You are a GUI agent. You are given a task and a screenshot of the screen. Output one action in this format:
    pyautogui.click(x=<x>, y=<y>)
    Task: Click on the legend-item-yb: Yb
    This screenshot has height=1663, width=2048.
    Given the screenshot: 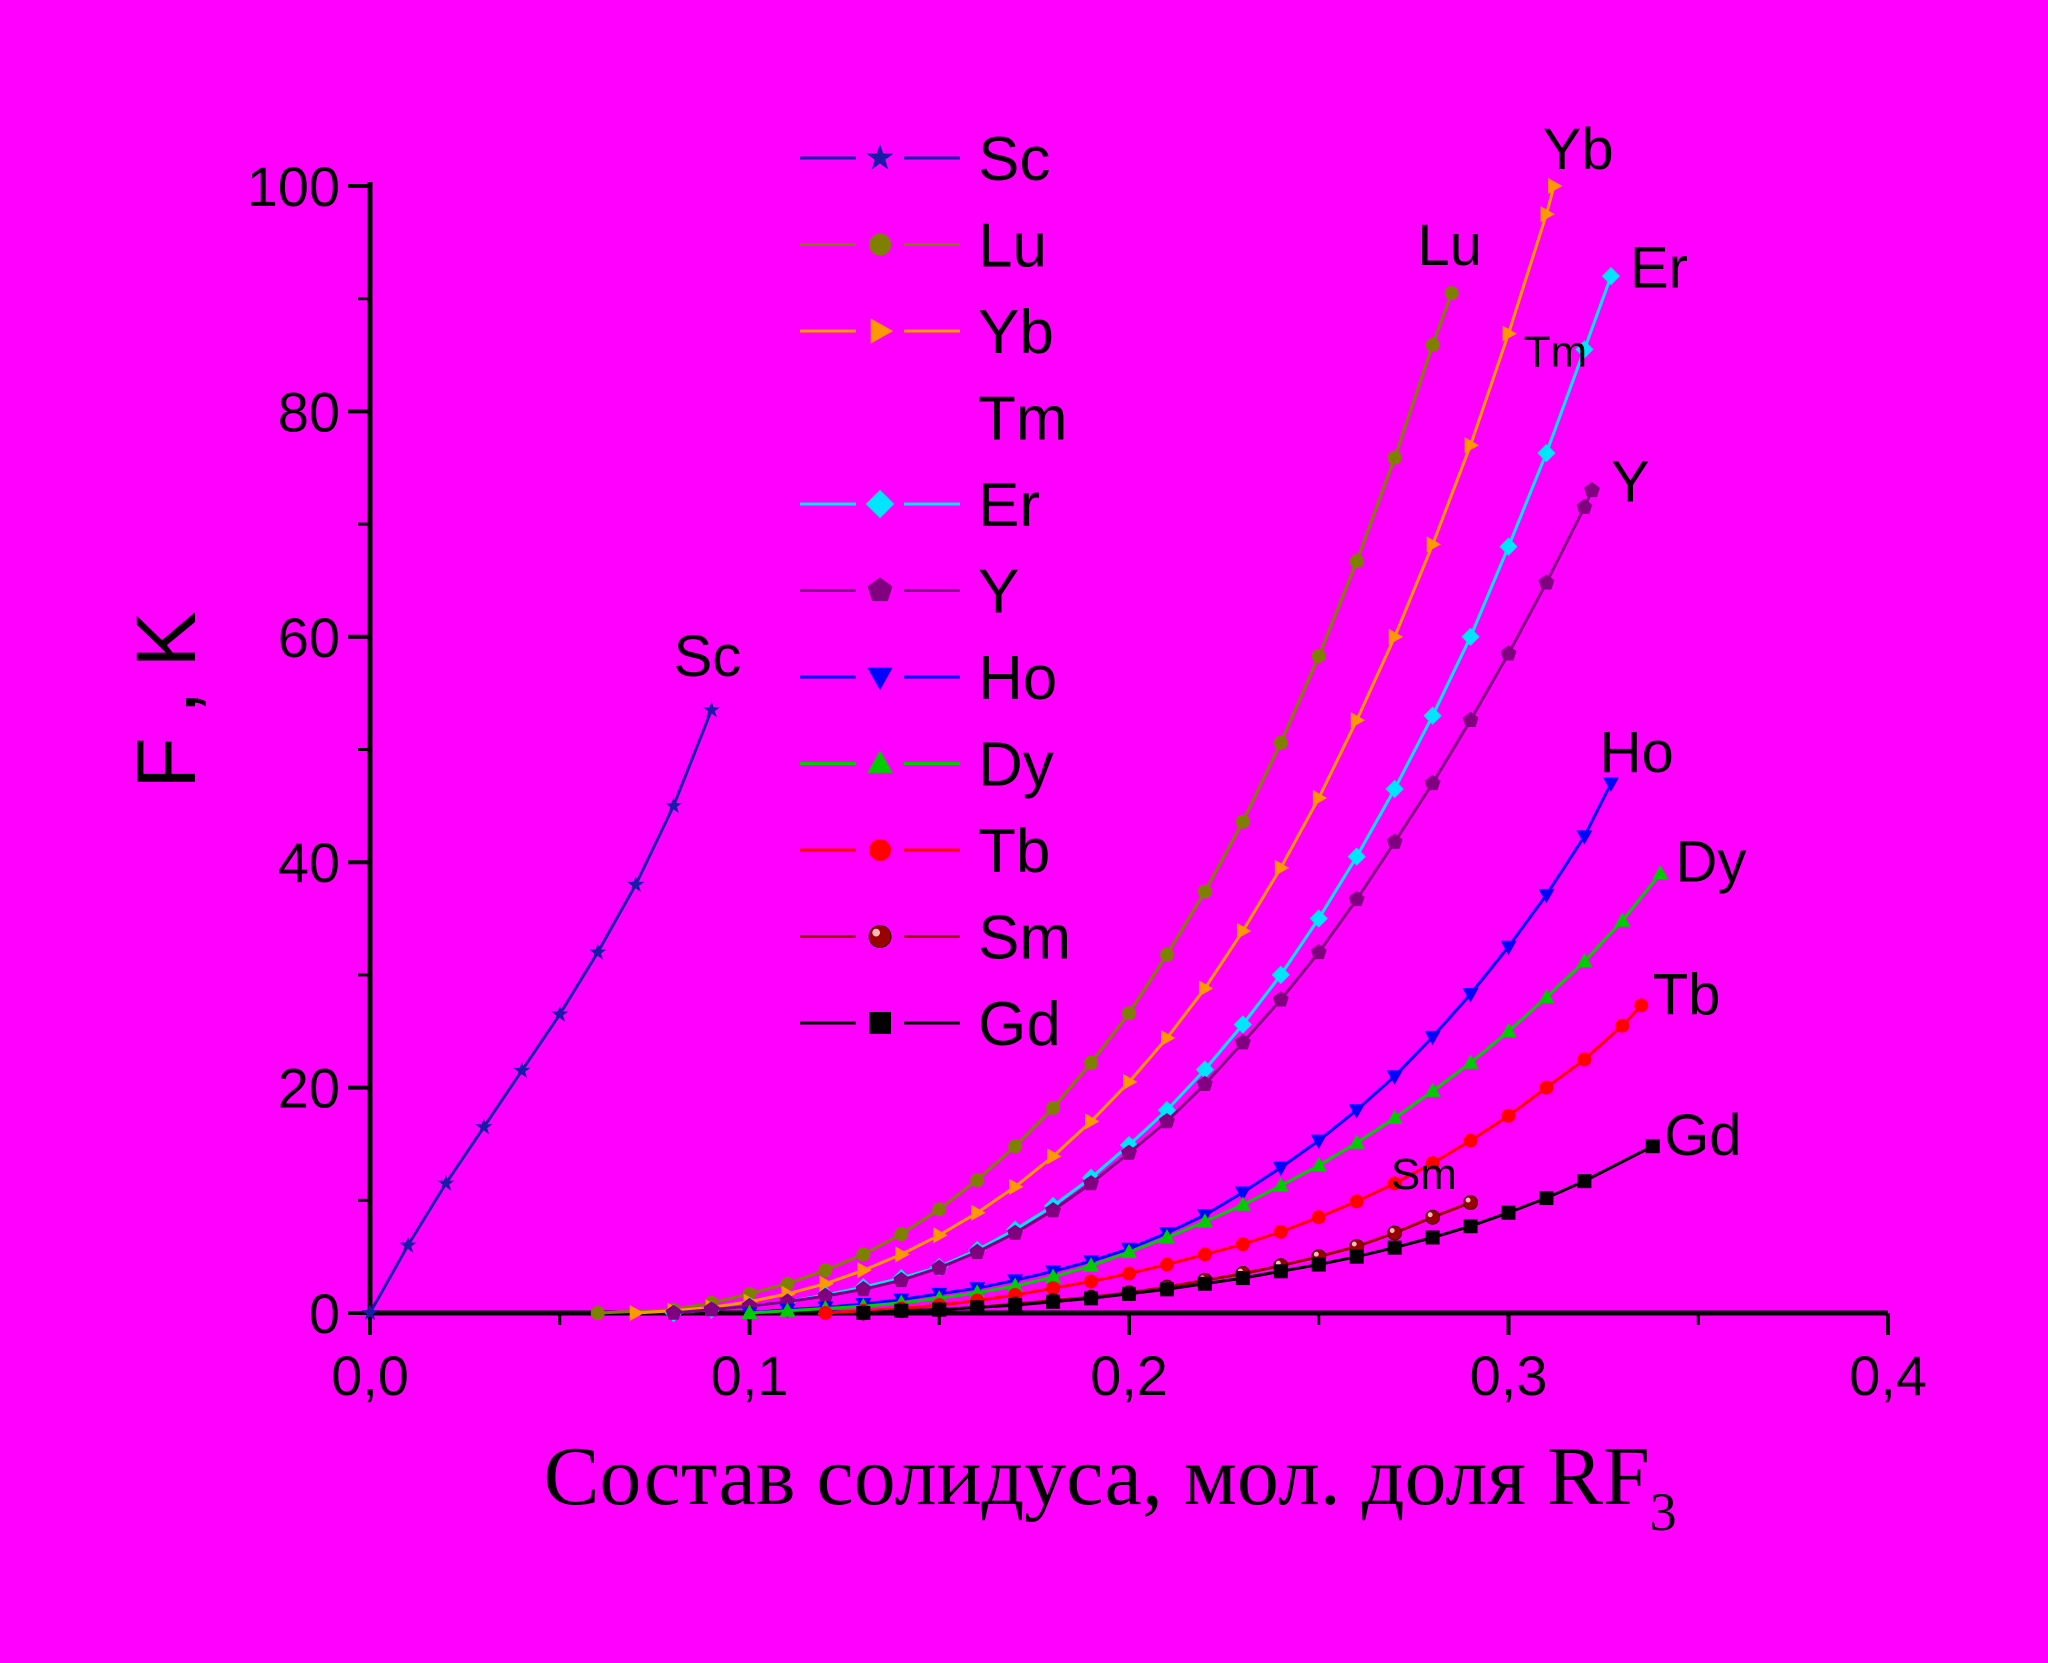 What is the action you would take?
    pyautogui.click(x=927, y=332)
    